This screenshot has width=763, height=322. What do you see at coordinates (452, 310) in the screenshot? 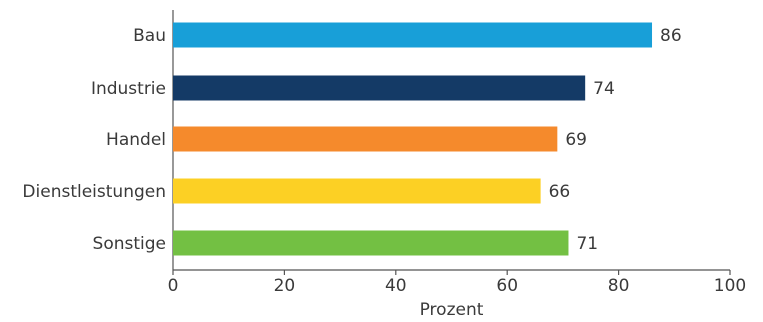
I see `x-axis-title: Prozent` at bounding box center [452, 310].